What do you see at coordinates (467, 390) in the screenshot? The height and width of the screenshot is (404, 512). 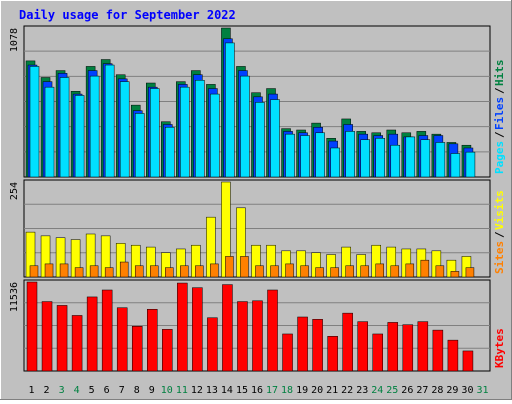 I see `day-label: 30` at bounding box center [467, 390].